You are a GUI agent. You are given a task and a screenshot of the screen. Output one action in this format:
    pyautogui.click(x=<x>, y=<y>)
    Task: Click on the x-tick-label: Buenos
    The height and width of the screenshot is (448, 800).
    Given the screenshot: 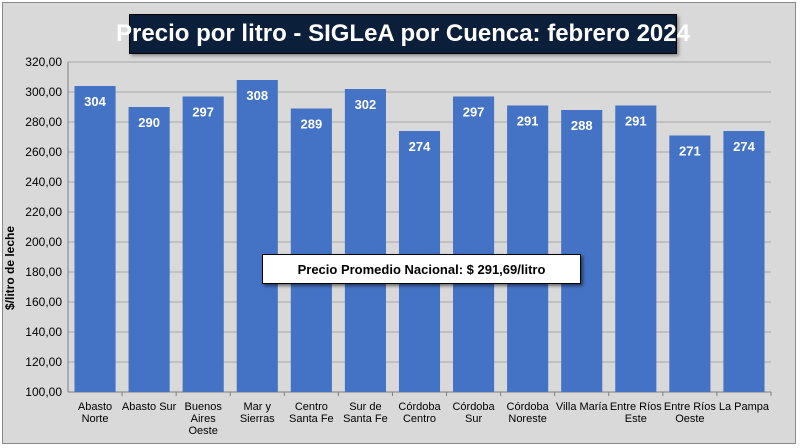 What is the action you would take?
    pyautogui.click(x=204, y=407)
    